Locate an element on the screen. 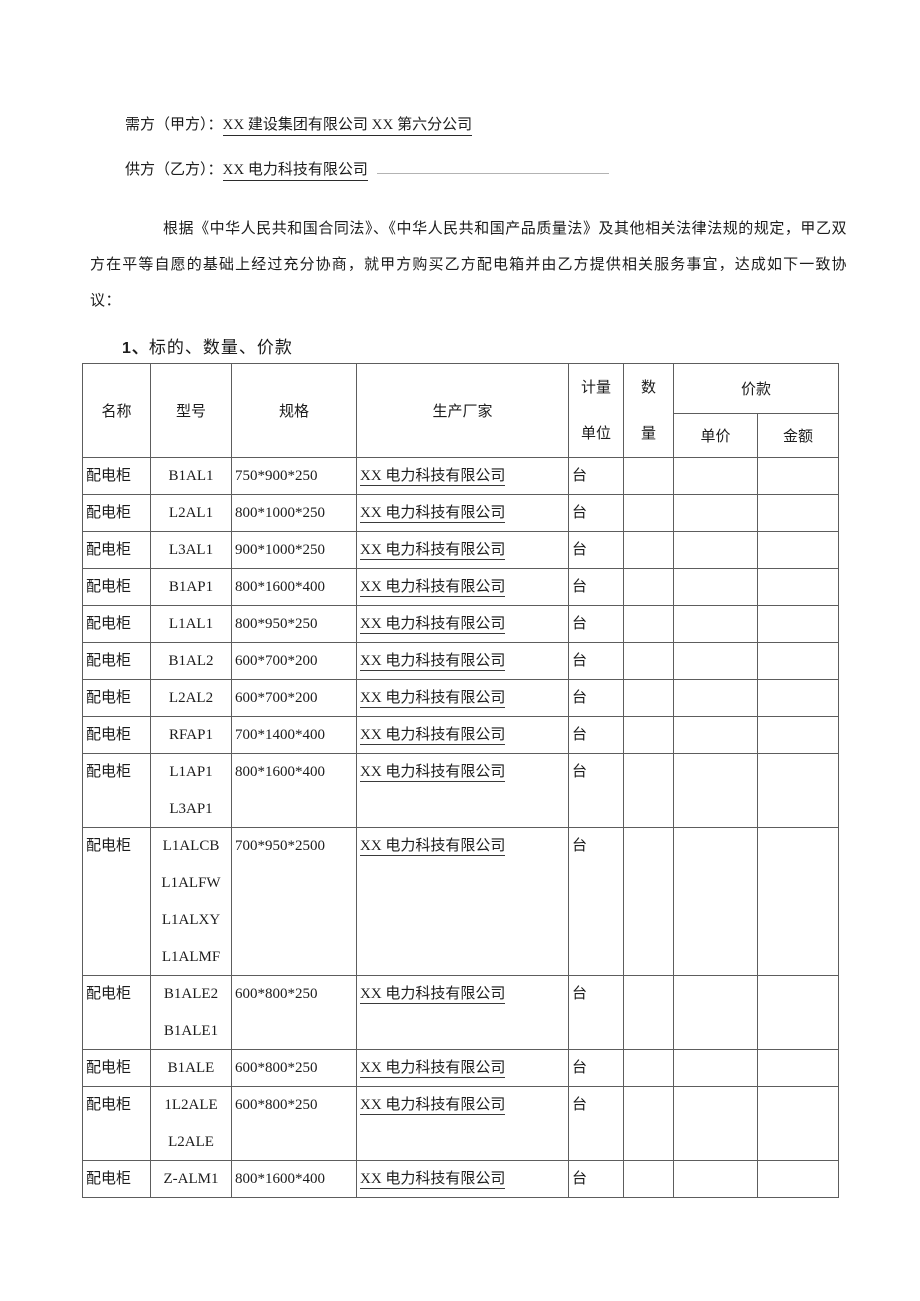  cell-spec: 600*700*200 is located at coordinates (294, 698).